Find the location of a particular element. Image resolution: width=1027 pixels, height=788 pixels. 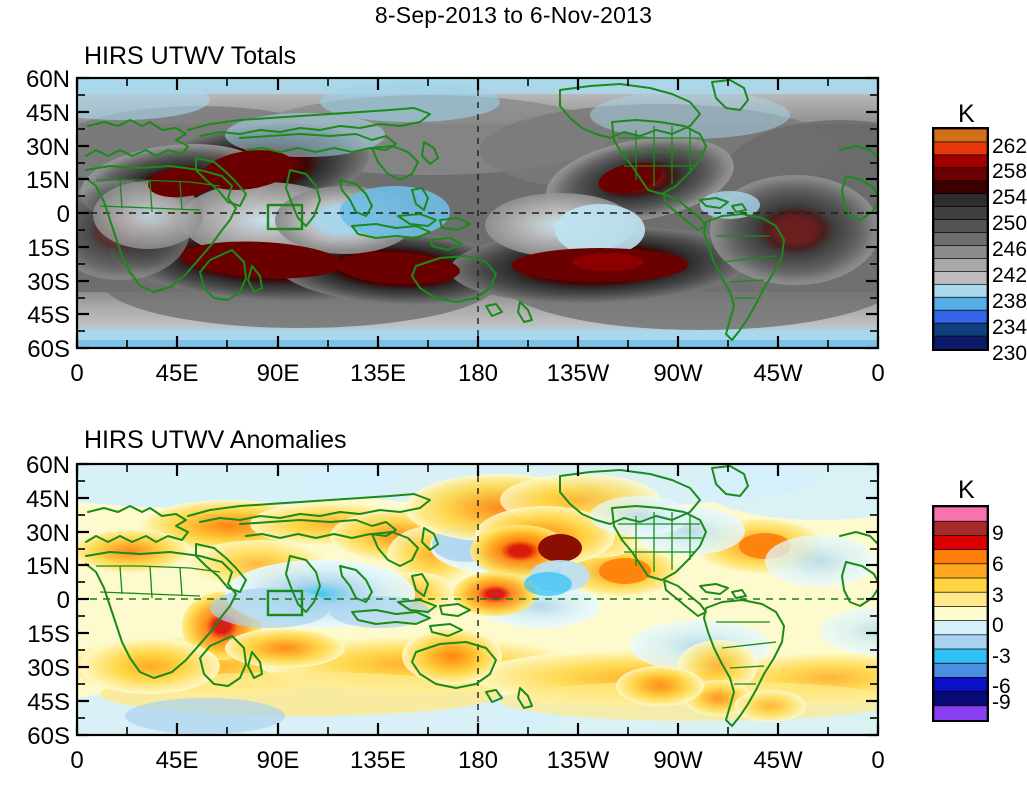

lon-label-45W-anom: 45W is located at coordinates (778, 760).